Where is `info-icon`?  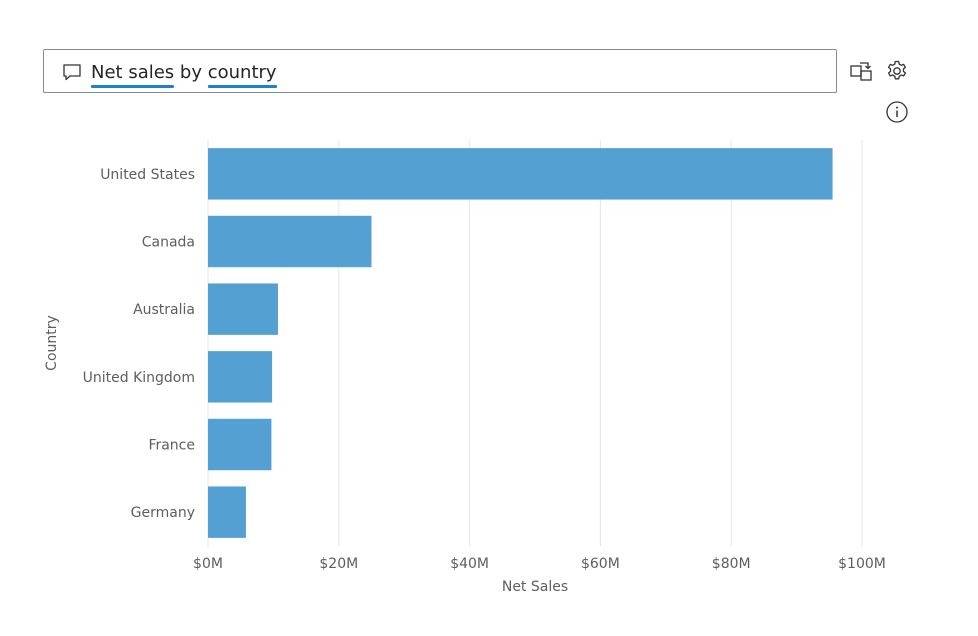
info-icon is located at coordinates (897, 112).